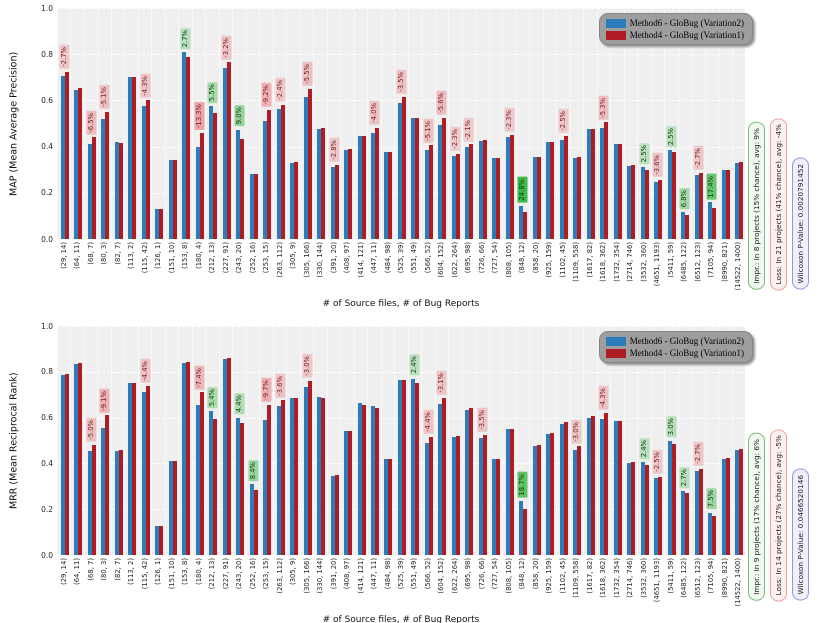 The height and width of the screenshot is (623, 830). Describe the element at coordinates (698, 123) in the screenshot. I see `bar-group: -2.7%` at that location.